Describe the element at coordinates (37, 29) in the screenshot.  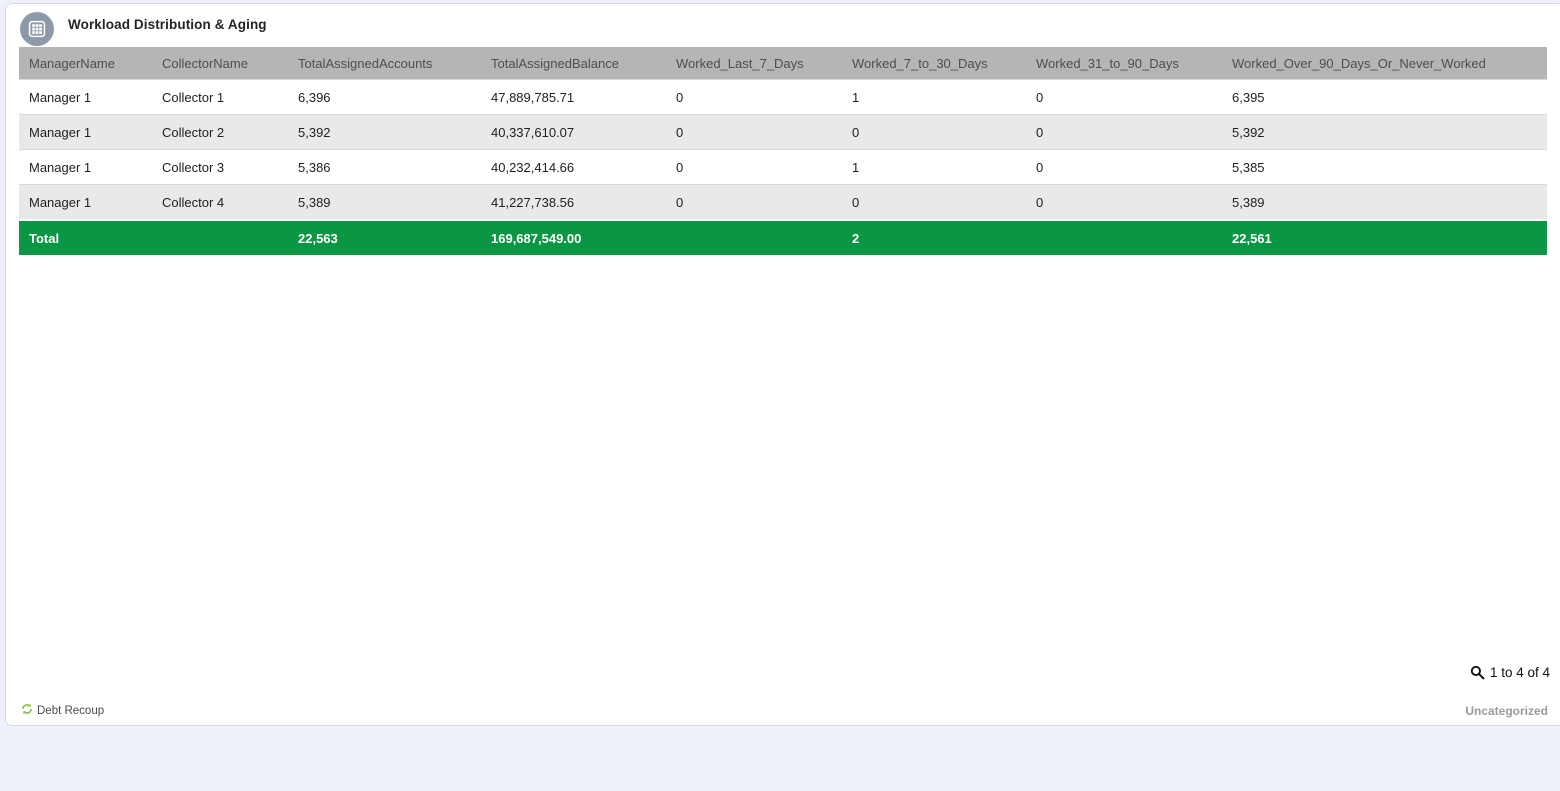
I see `table-grid-icon` at that location.